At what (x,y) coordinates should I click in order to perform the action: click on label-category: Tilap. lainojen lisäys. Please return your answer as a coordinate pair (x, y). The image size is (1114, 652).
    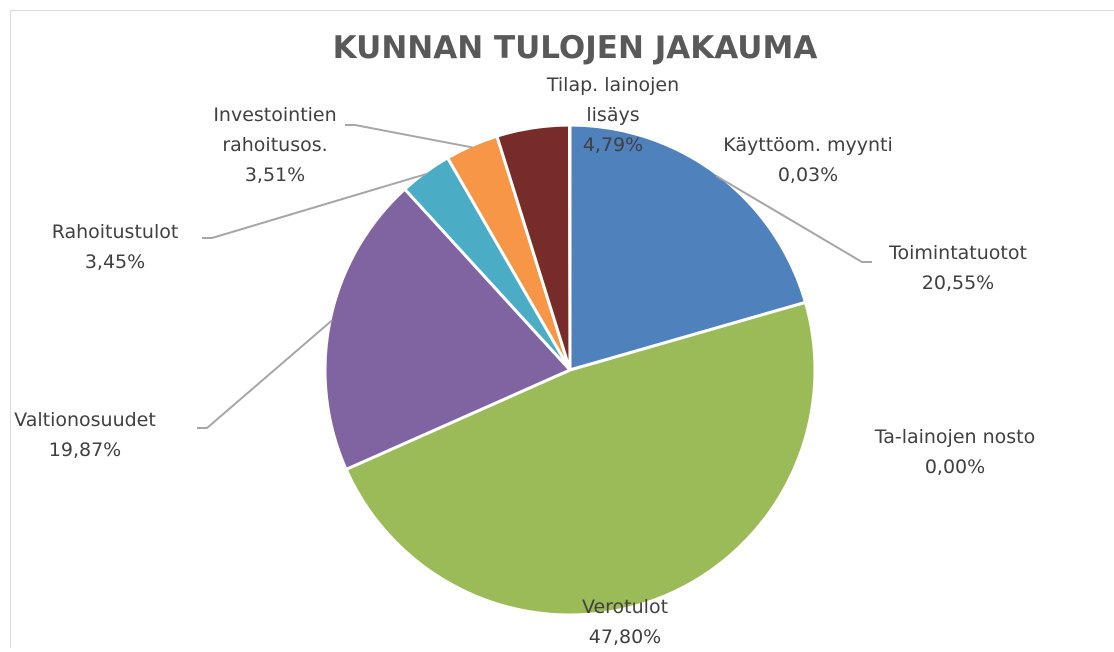
    Looking at the image, I should click on (613, 100).